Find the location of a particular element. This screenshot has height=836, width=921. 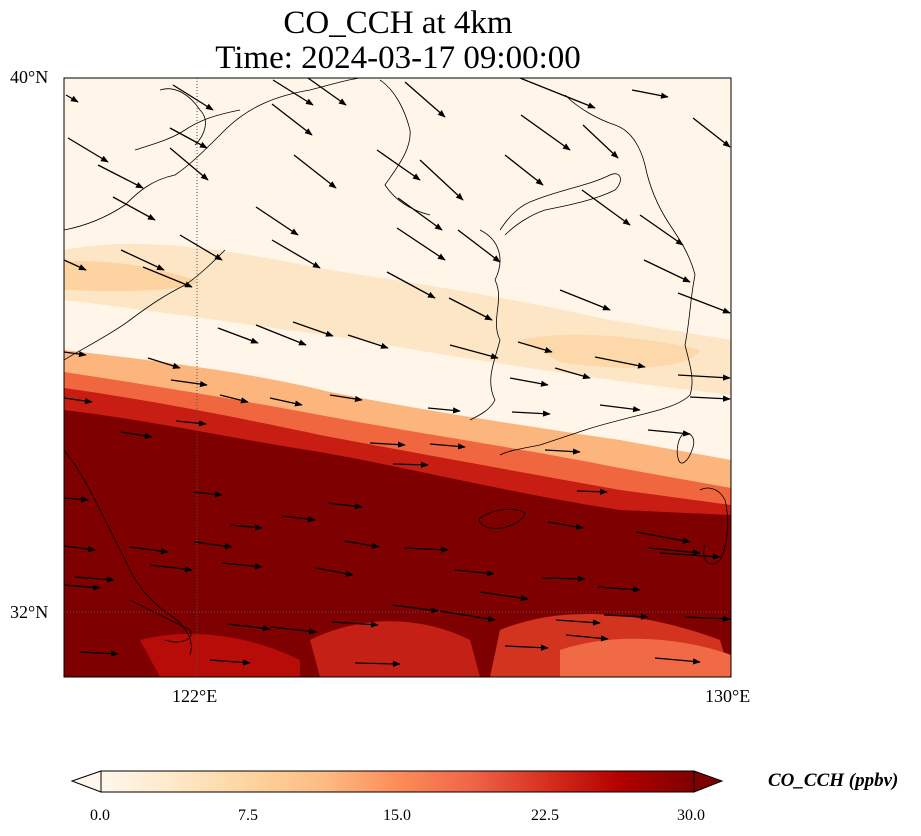

colorbar-gradient is located at coordinates (397, 781).